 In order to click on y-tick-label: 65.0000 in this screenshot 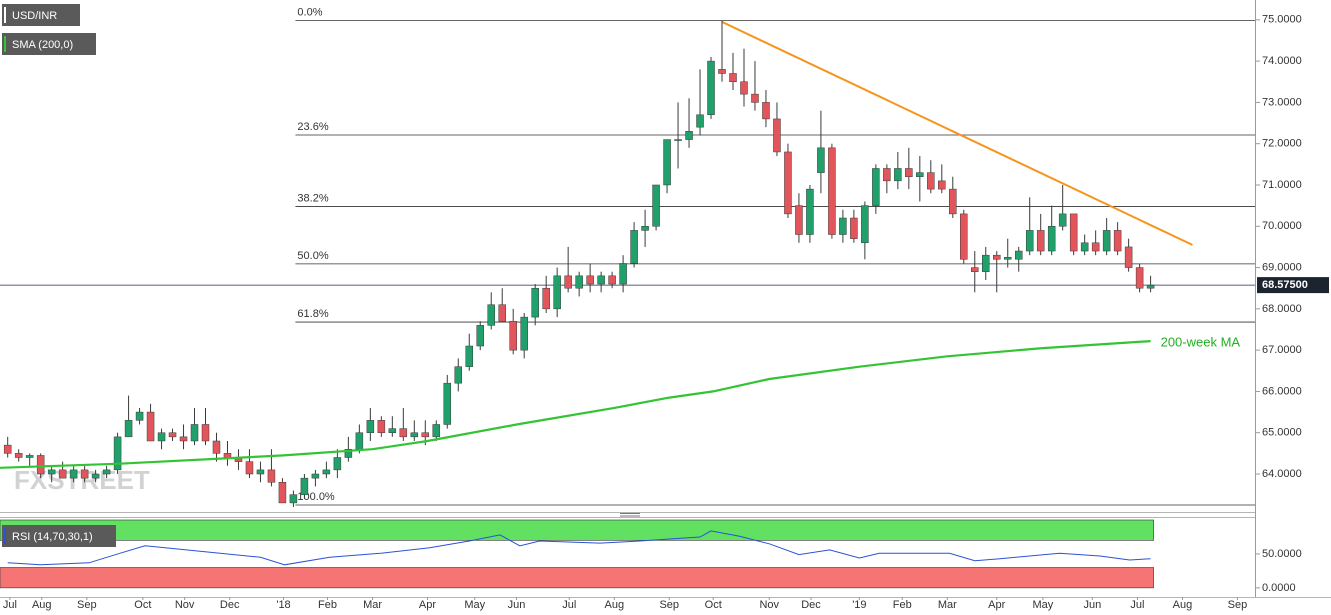, I will do `click(1282, 433)`.